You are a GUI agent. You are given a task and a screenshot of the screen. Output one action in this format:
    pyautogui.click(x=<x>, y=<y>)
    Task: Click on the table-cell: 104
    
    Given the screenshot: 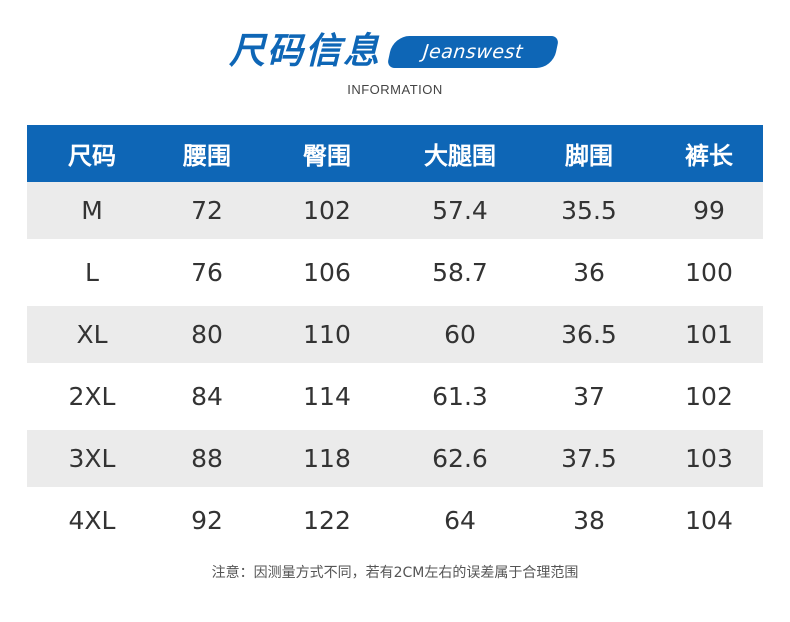 What is the action you would take?
    pyautogui.click(x=709, y=520)
    